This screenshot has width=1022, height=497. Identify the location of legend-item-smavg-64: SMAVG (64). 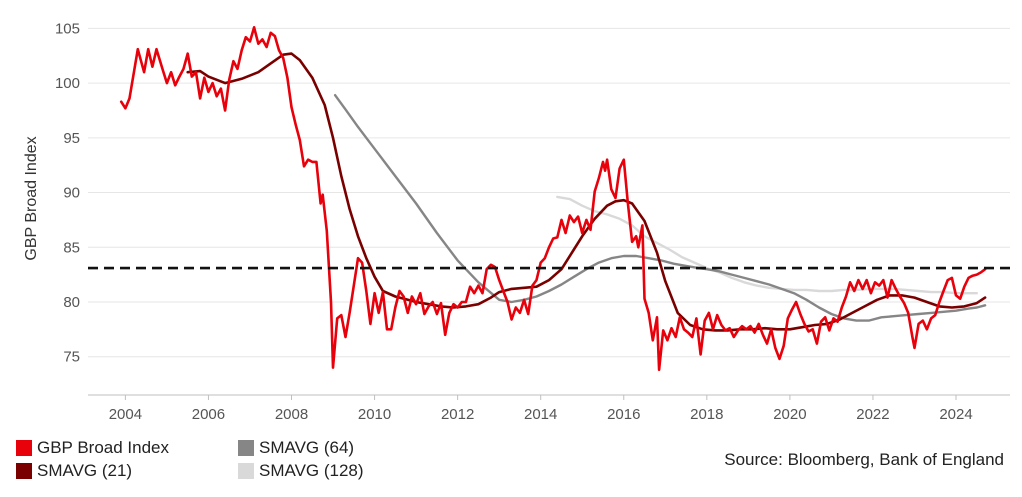
(296, 448).